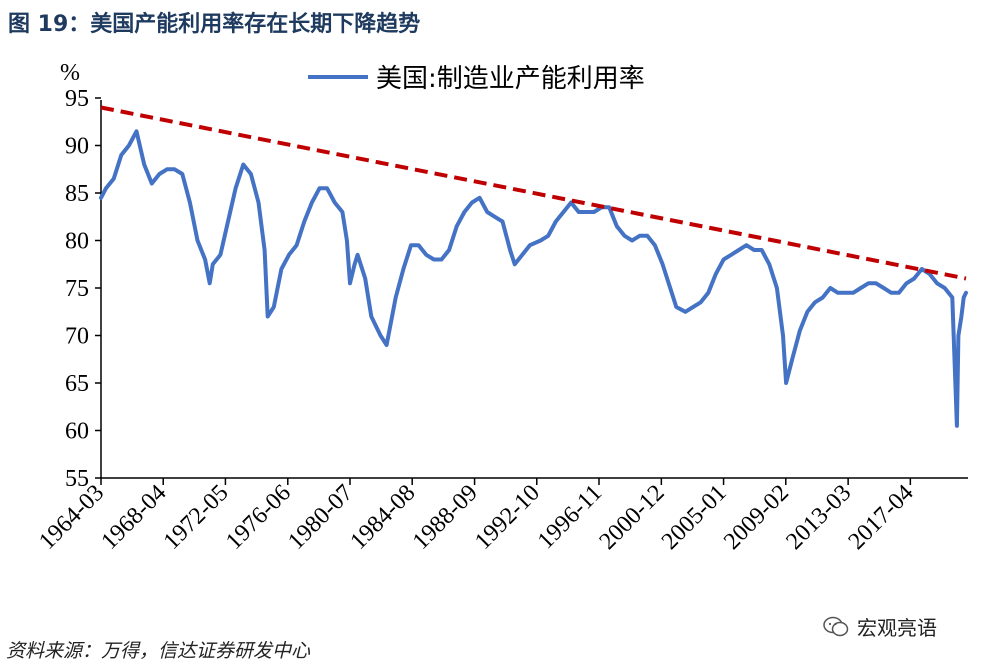 The width and height of the screenshot is (994, 669). Describe the element at coordinates (77, 432) in the screenshot. I see `y-tick-label: 60` at that location.